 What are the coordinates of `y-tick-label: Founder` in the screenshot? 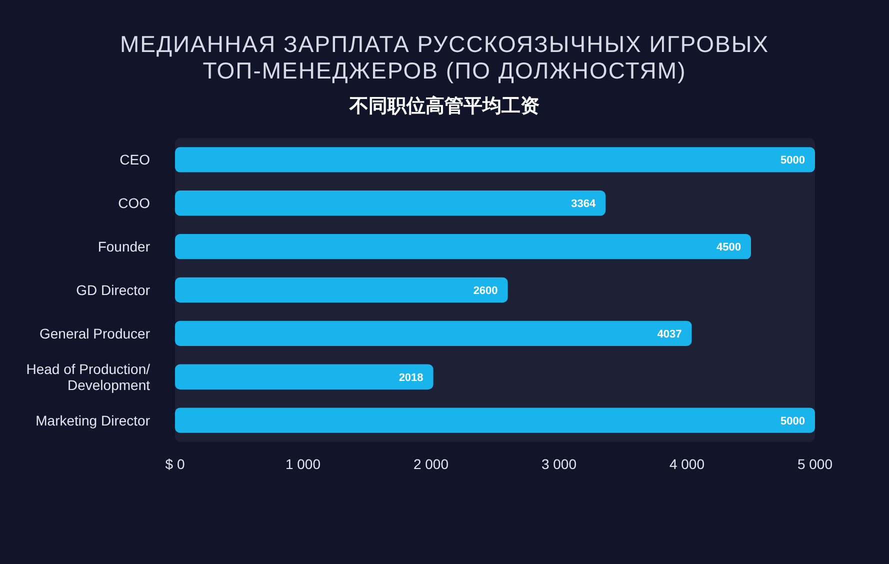 It's located at (124, 246).